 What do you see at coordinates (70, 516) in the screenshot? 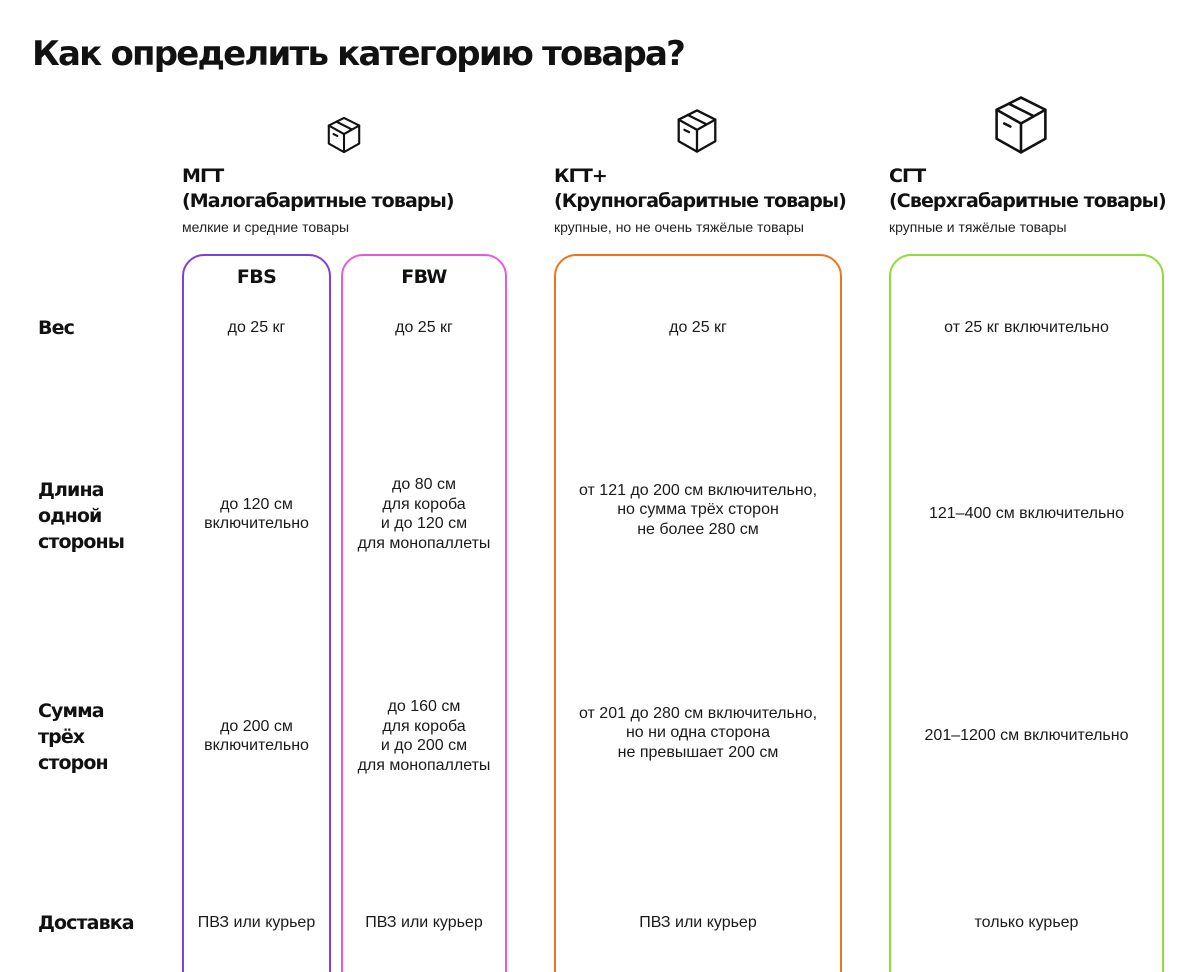
I see `row-label-line: одной` at bounding box center [70, 516].